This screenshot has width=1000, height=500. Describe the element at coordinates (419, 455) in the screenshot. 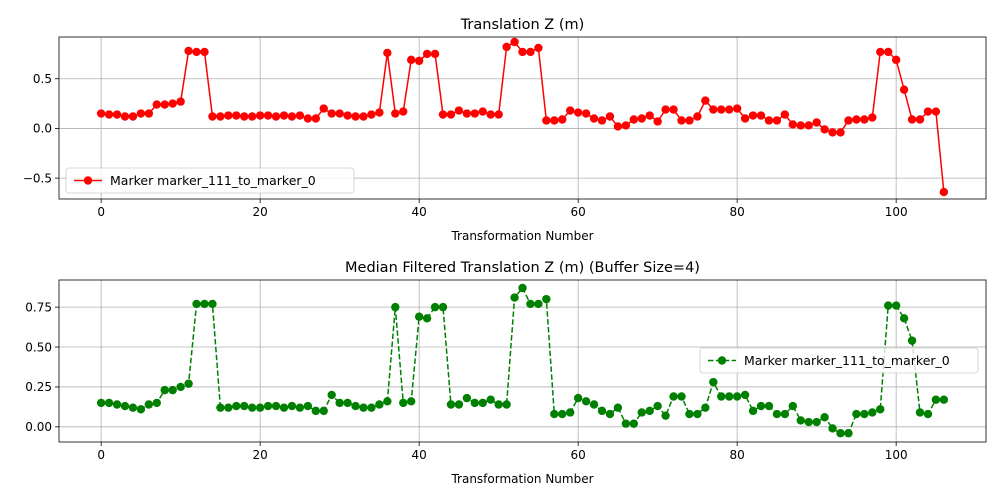

I see `x-tick-label: 40` at that location.